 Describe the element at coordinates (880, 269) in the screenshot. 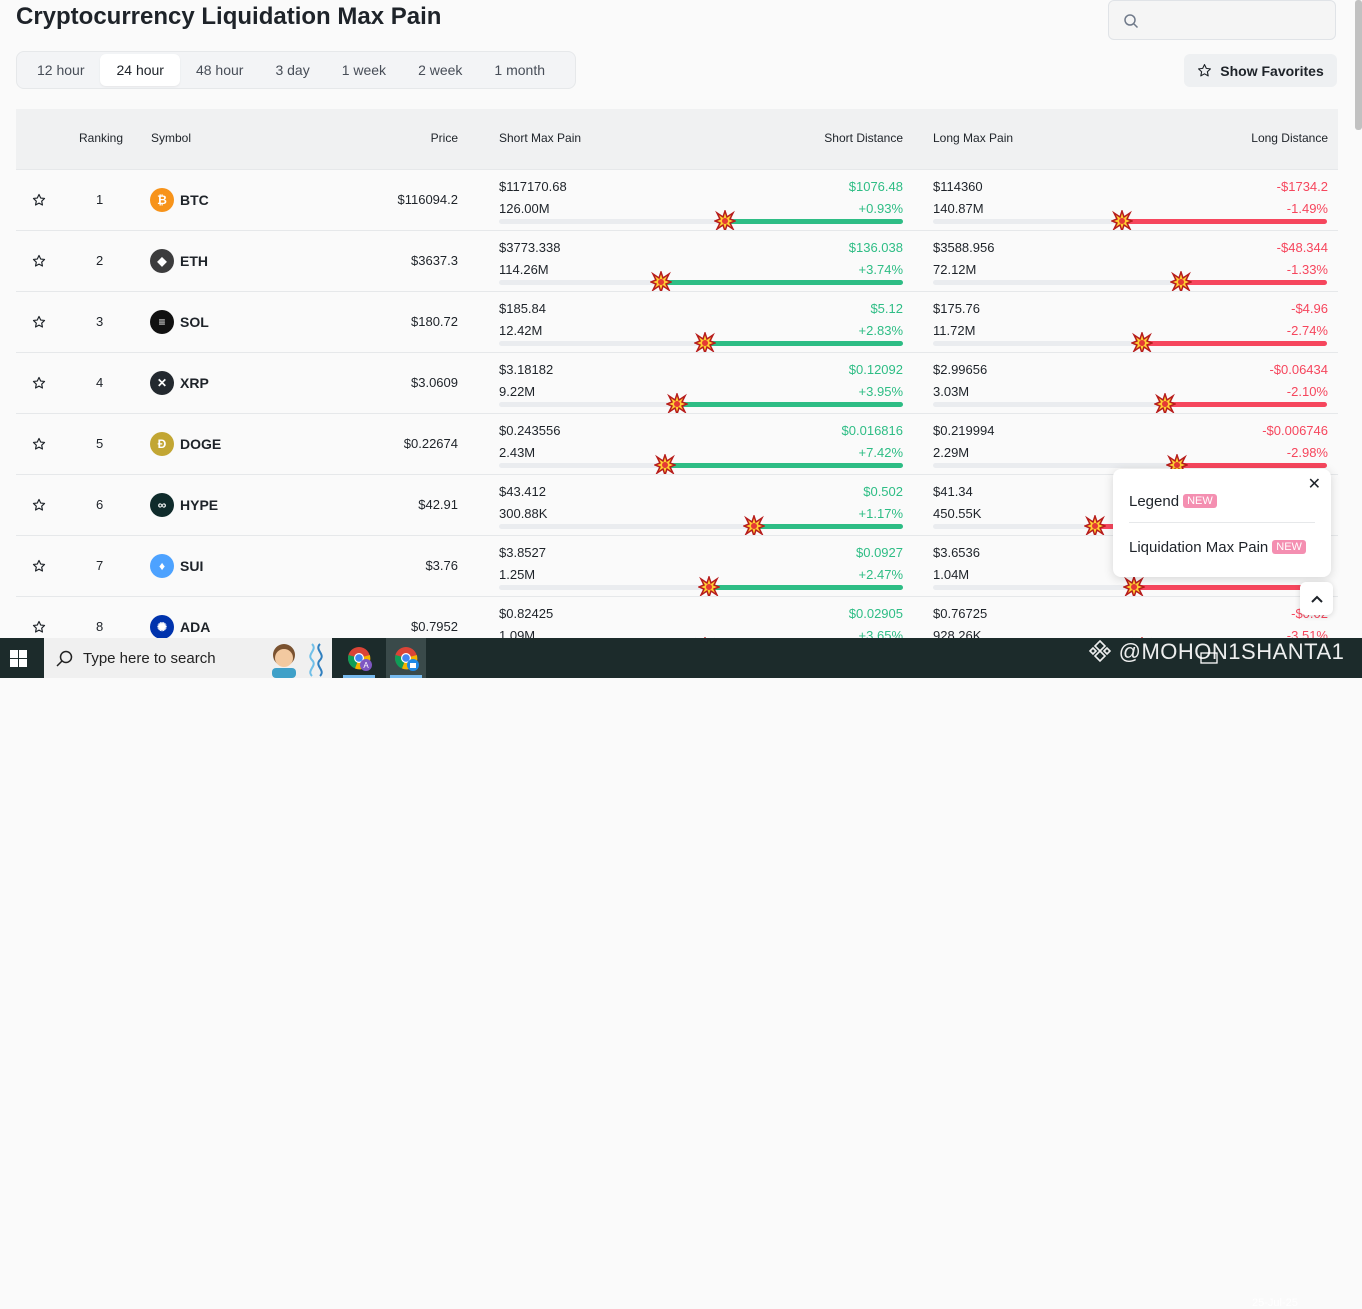

I see `short-distance-percent: +3.74%` at that location.